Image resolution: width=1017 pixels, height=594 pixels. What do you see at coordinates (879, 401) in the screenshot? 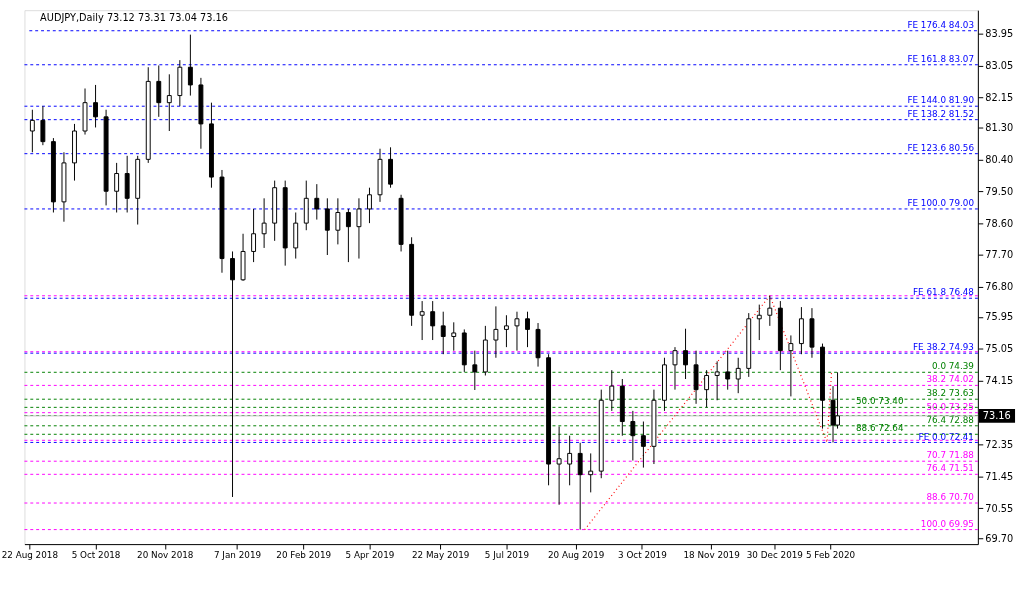
I see `ref-line-label: 50.0 73.40` at bounding box center [879, 401].